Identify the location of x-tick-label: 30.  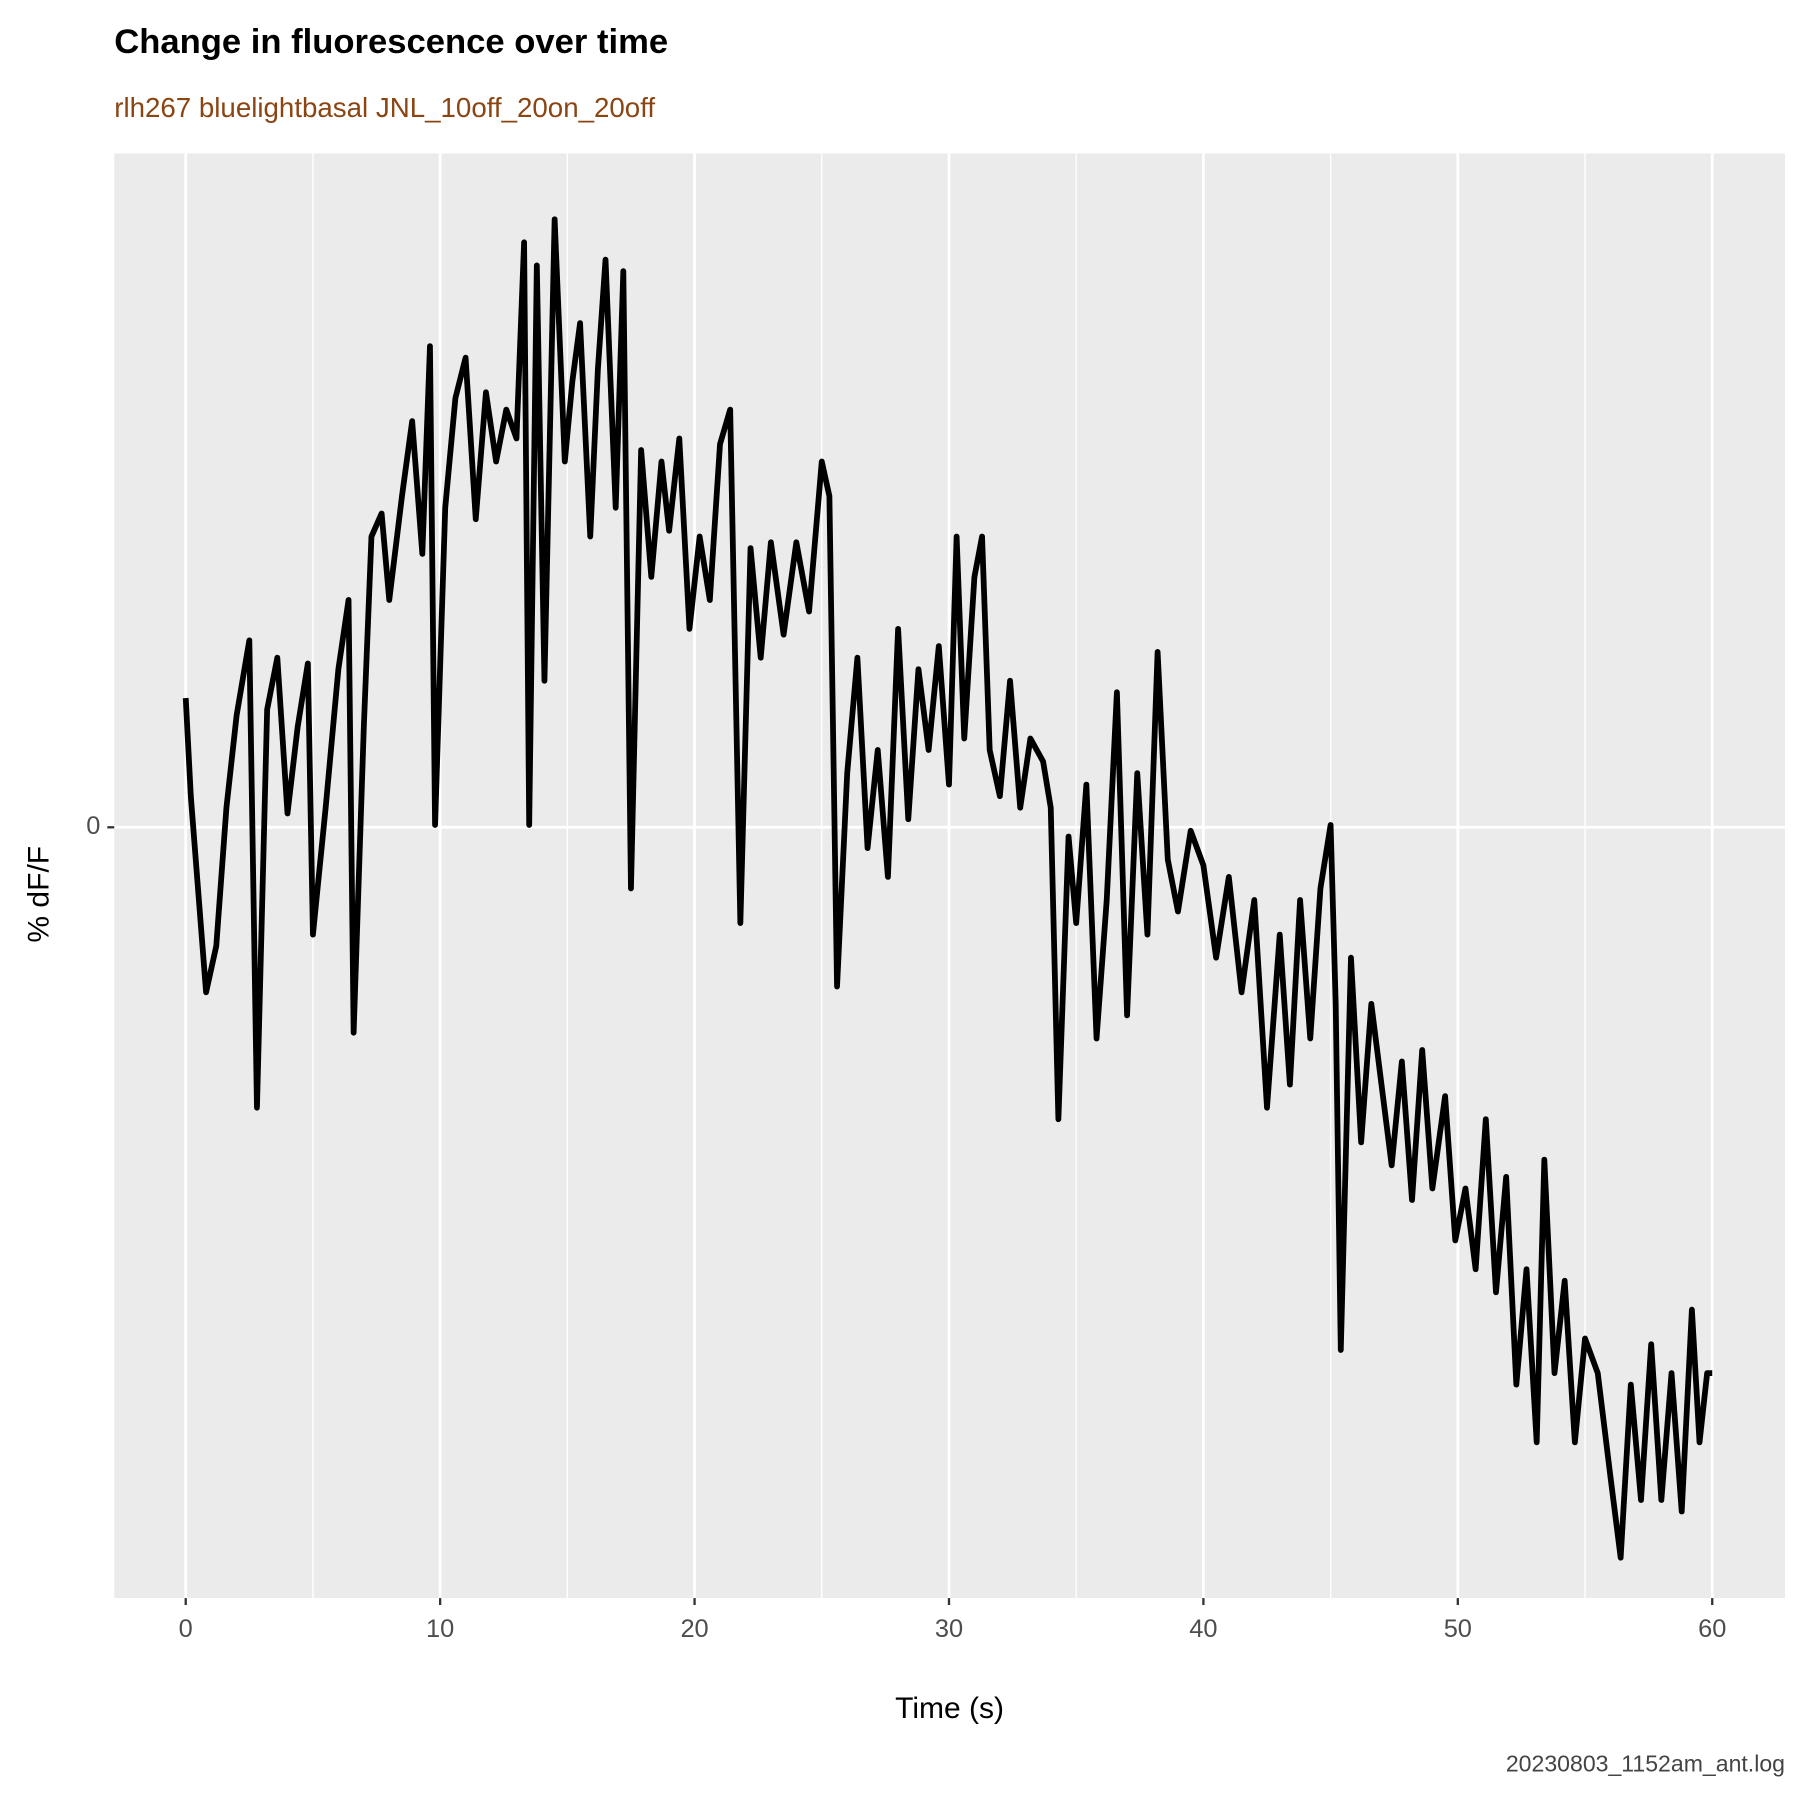
(949, 1629).